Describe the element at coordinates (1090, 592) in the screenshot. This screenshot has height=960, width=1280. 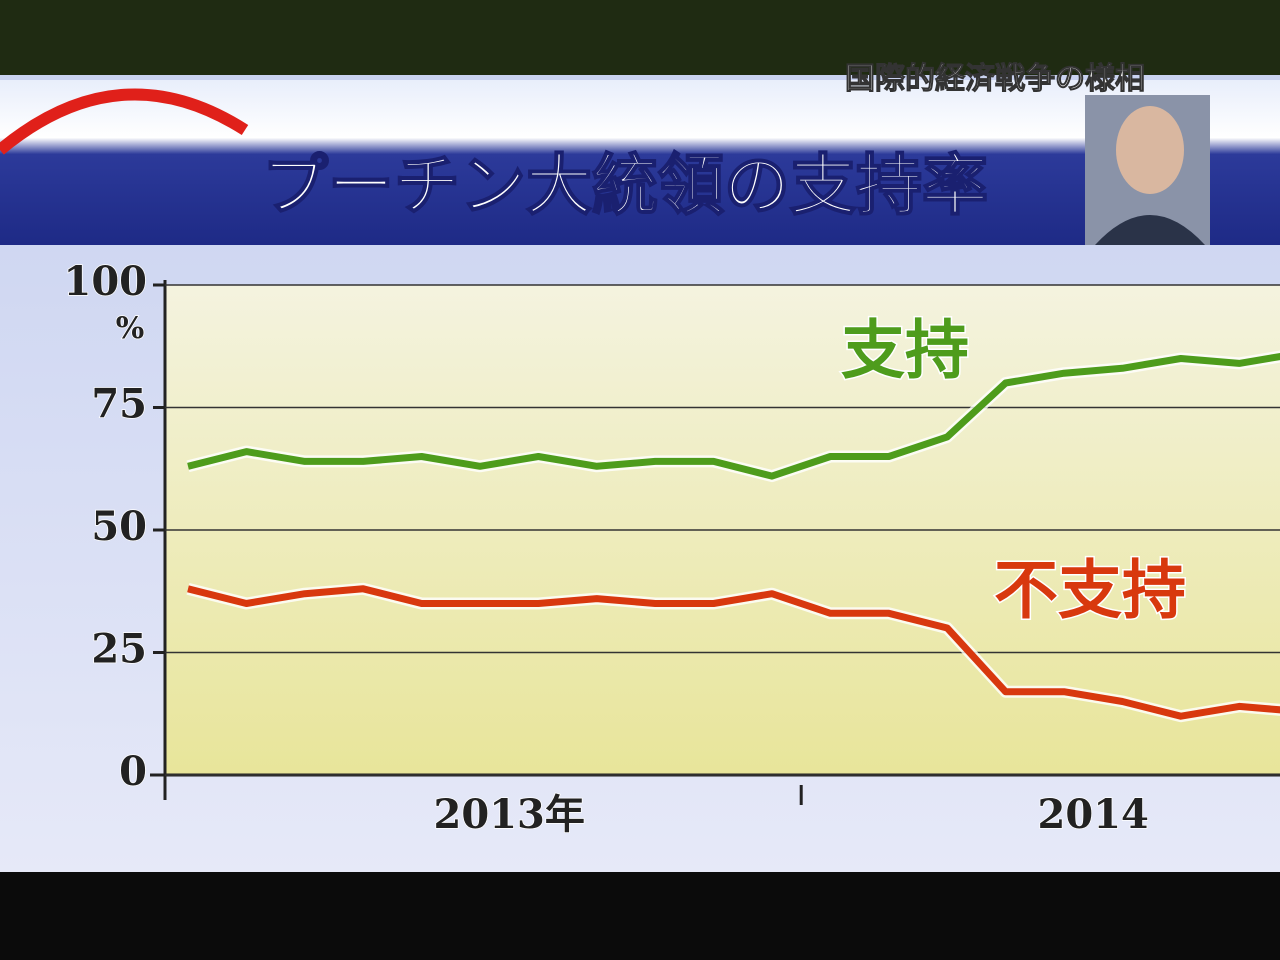
I see `series-label: 不支持` at that location.